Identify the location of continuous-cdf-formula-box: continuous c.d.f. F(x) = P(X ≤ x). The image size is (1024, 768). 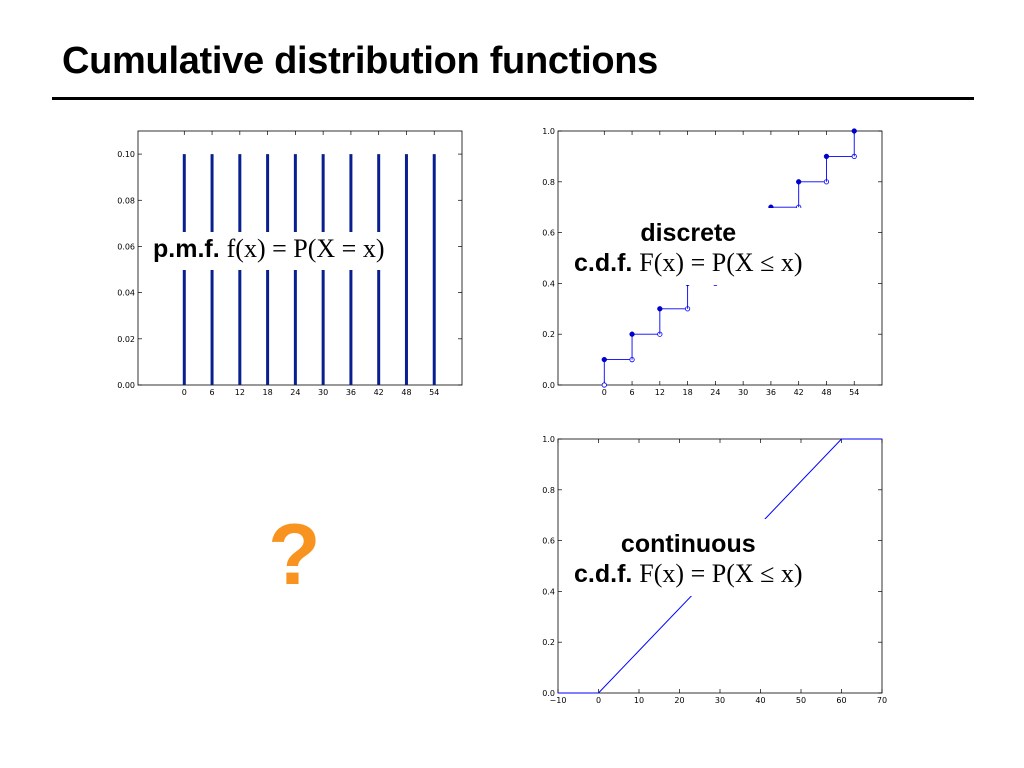
(688, 557).